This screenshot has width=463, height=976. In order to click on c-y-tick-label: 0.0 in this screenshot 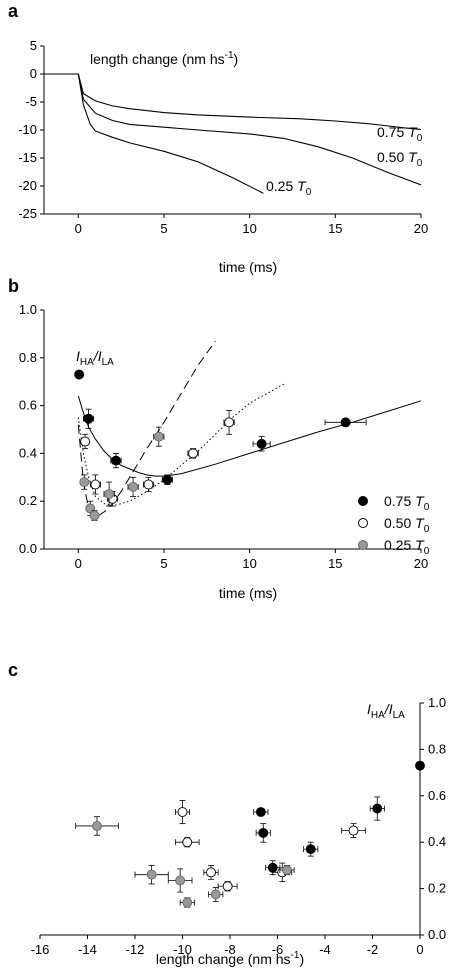, I will do `click(437, 934)`.